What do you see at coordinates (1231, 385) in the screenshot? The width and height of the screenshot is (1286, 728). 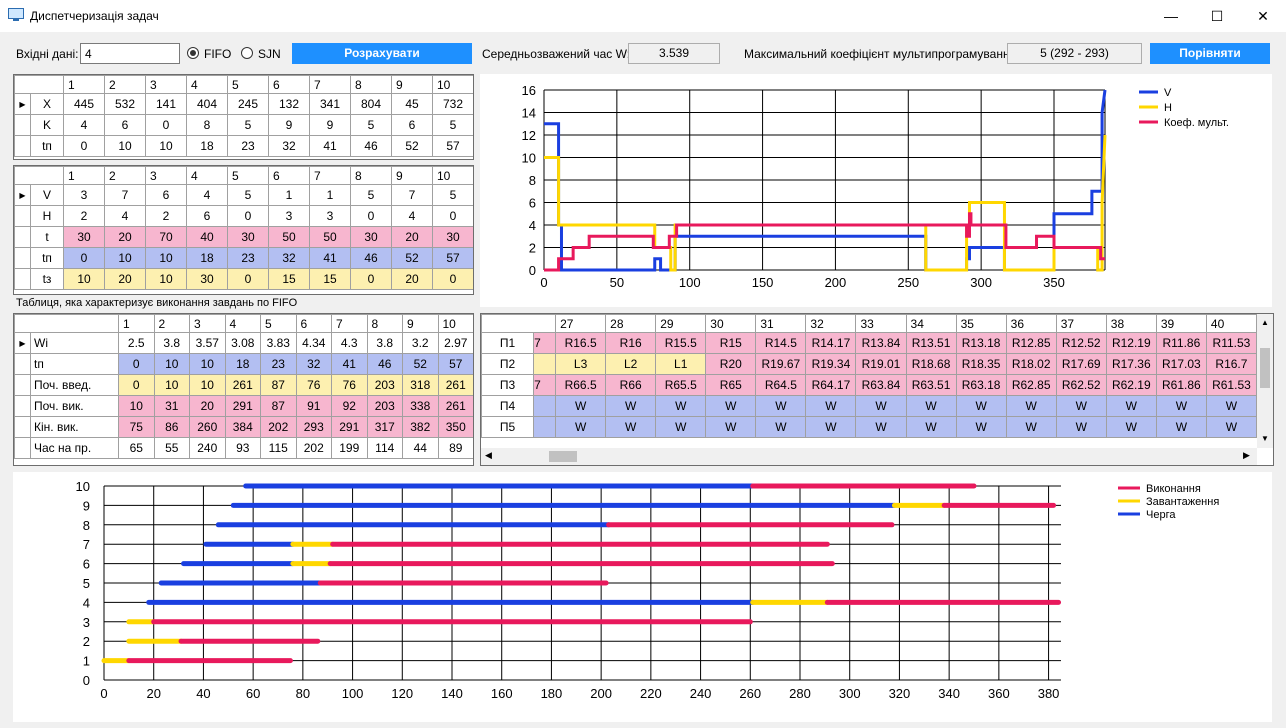 I see `table-cell: R61.53` at bounding box center [1231, 385].